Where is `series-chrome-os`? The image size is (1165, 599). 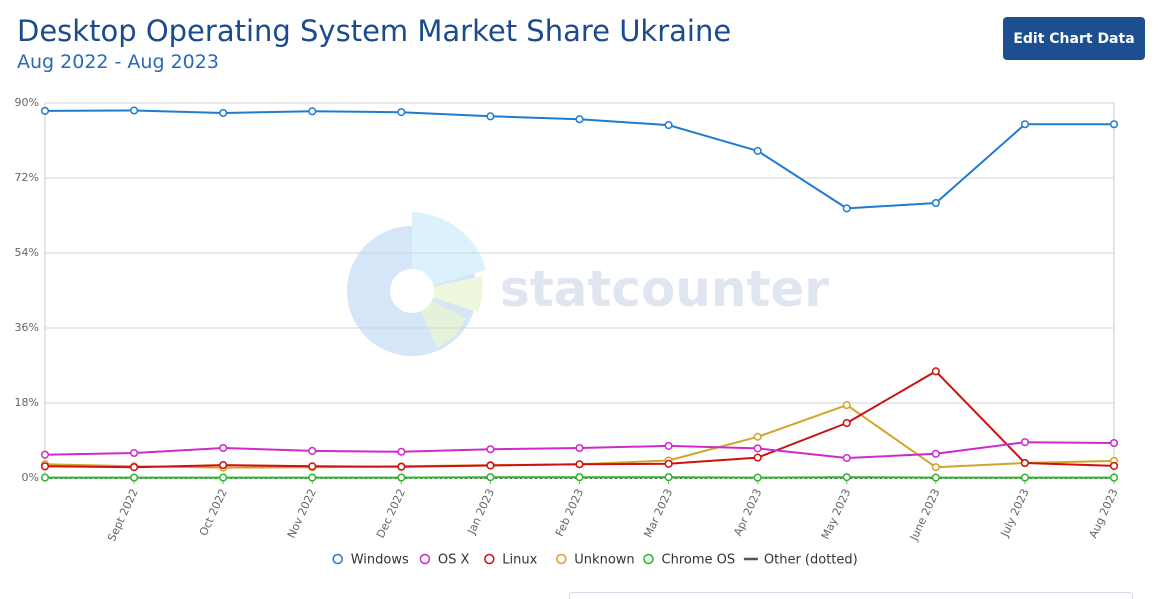
series-chrome-os is located at coordinates (580, 477).